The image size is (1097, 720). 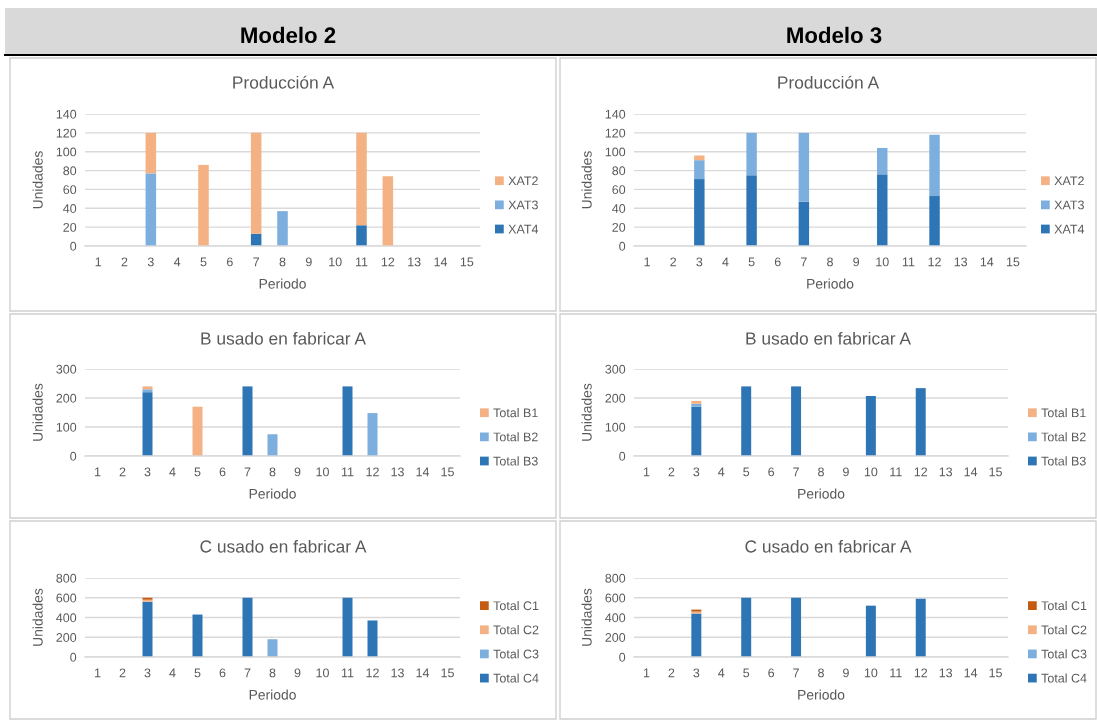 What do you see at coordinates (1063, 461) in the screenshot?
I see `legend-label: Total B3` at bounding box center [1063, 461].